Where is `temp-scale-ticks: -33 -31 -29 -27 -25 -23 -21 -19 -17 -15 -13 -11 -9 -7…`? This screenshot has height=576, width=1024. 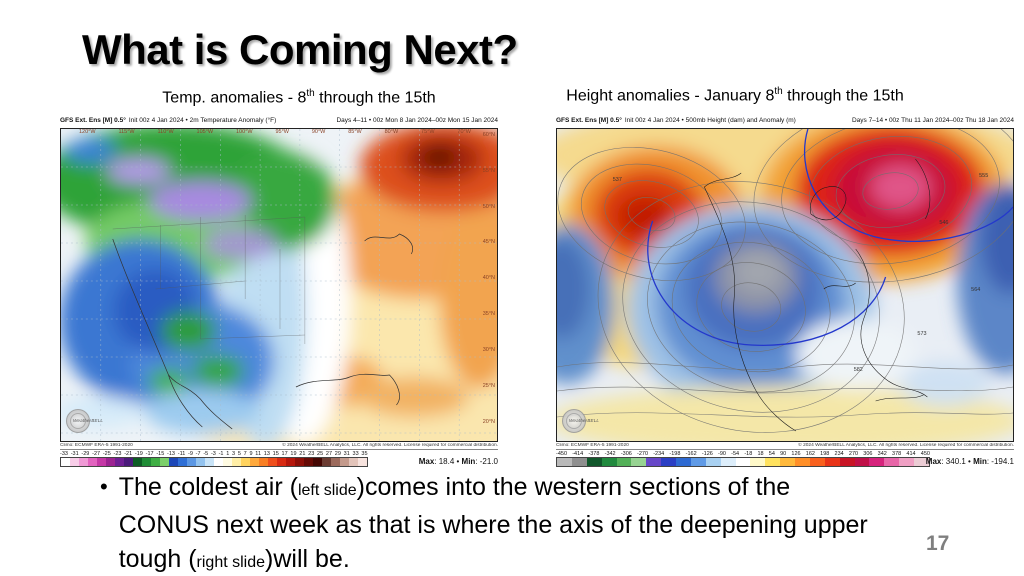
temp-scale-ticks: -33 -31 -29 -27 -25 -23 -21 -19 -17 -15 -13 -11 -9 -7… is located at coordinates (214, 454).